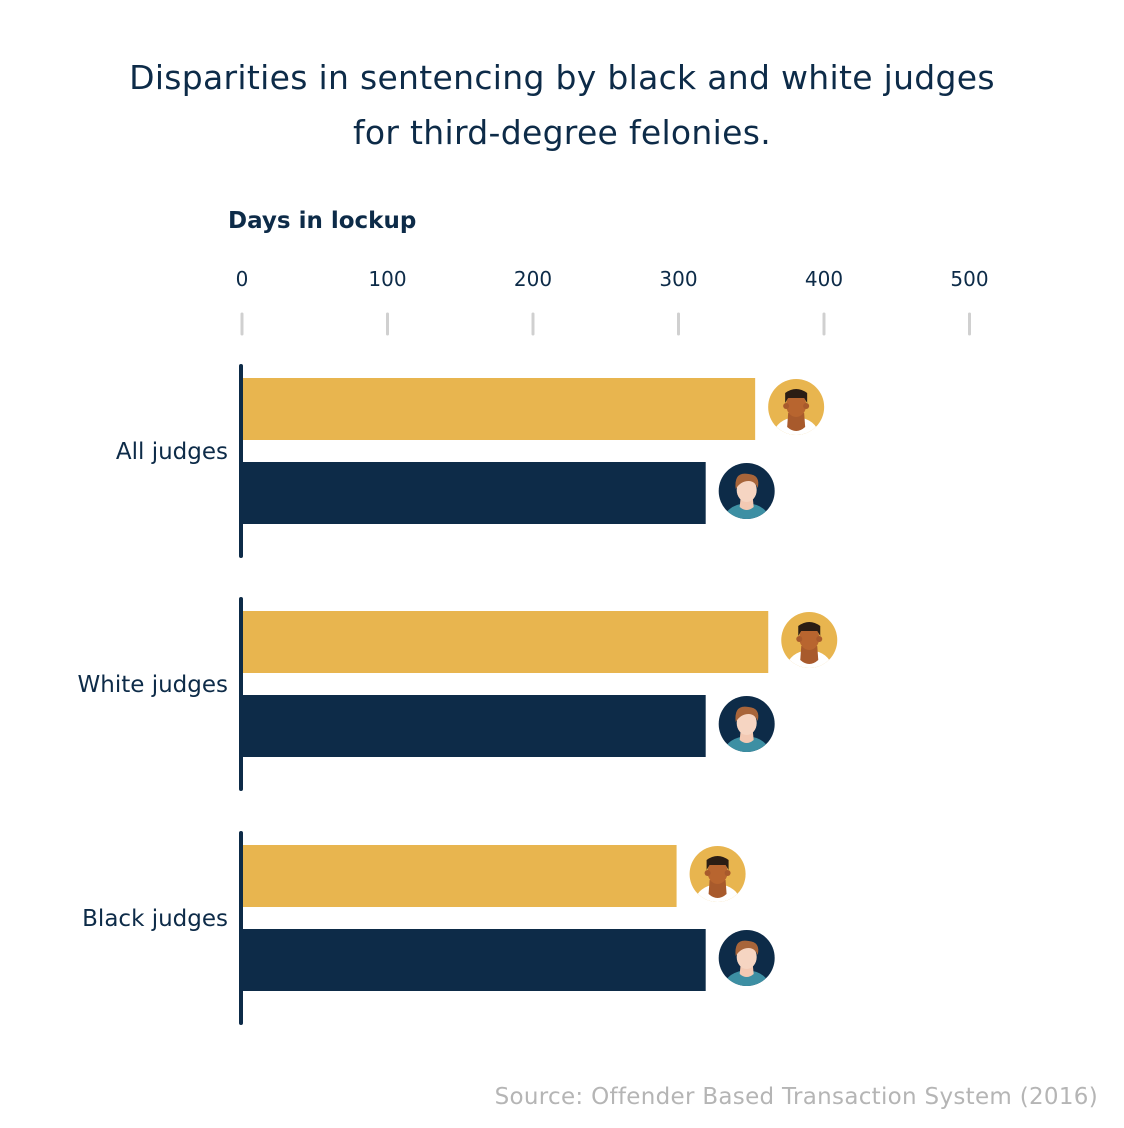  Describe the element at coordinates (678, 279) in the screenshot. I see `x-tick-label-300: 300` at that location.